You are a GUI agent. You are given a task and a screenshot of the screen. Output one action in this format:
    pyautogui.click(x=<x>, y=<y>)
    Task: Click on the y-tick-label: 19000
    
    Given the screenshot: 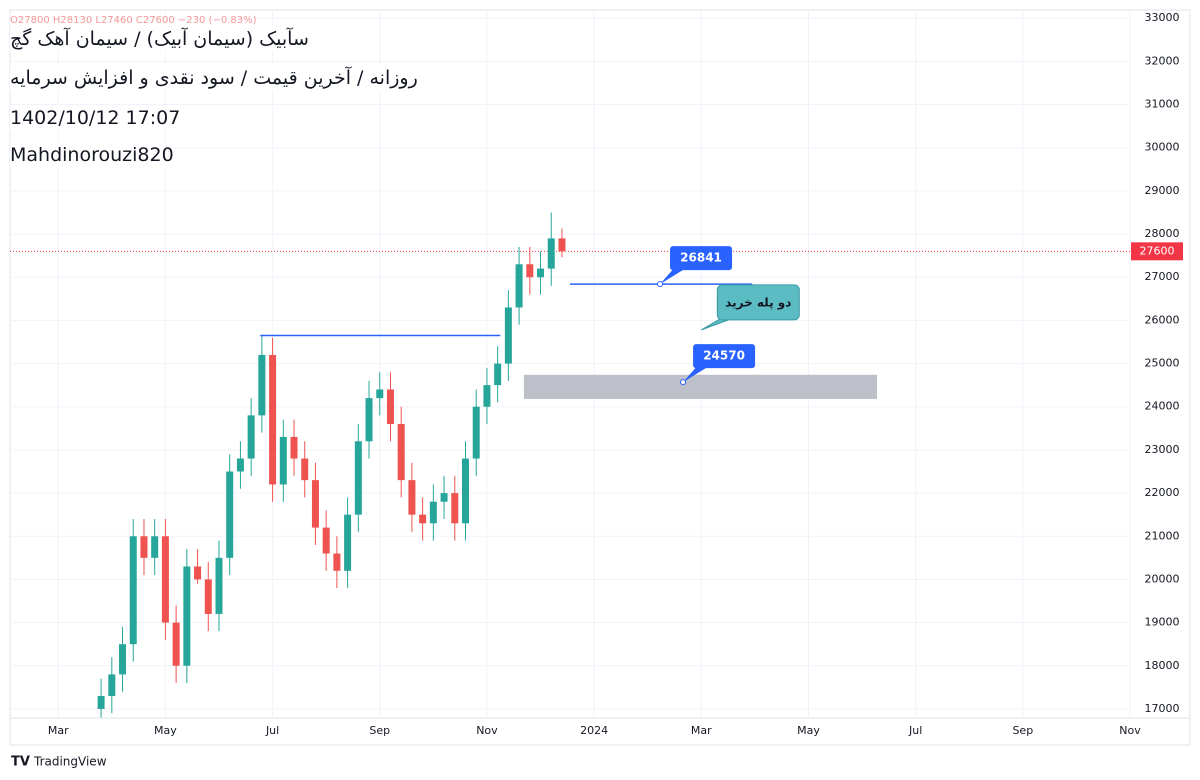 What is the action you would take?
    pyautogui.click(x=1162, y=622)
    